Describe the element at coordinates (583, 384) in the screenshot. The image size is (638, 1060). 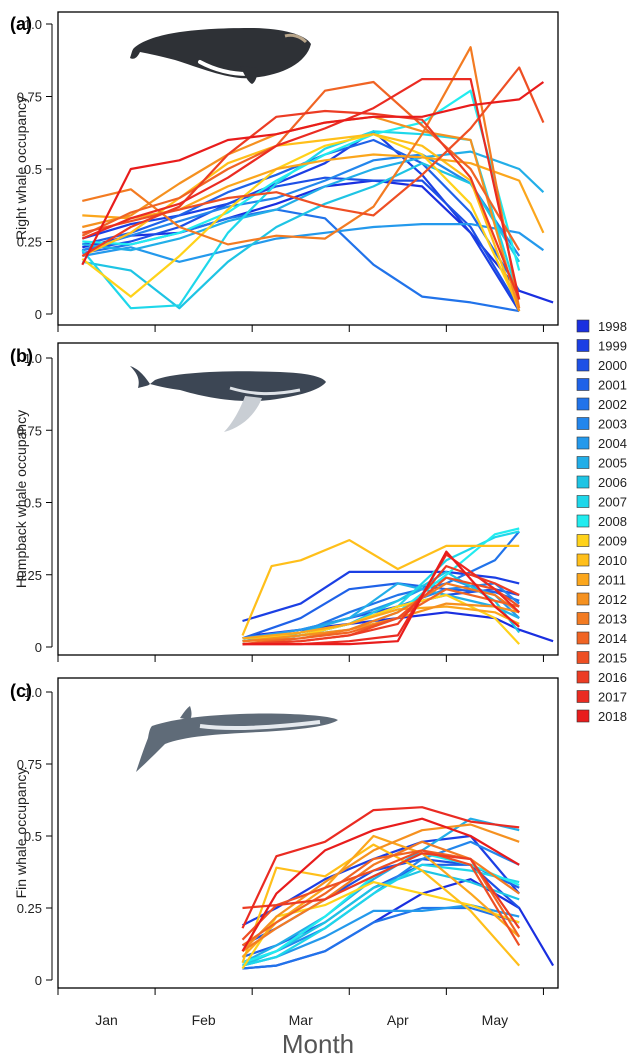
I see `legend-swatch-2001` at that location.